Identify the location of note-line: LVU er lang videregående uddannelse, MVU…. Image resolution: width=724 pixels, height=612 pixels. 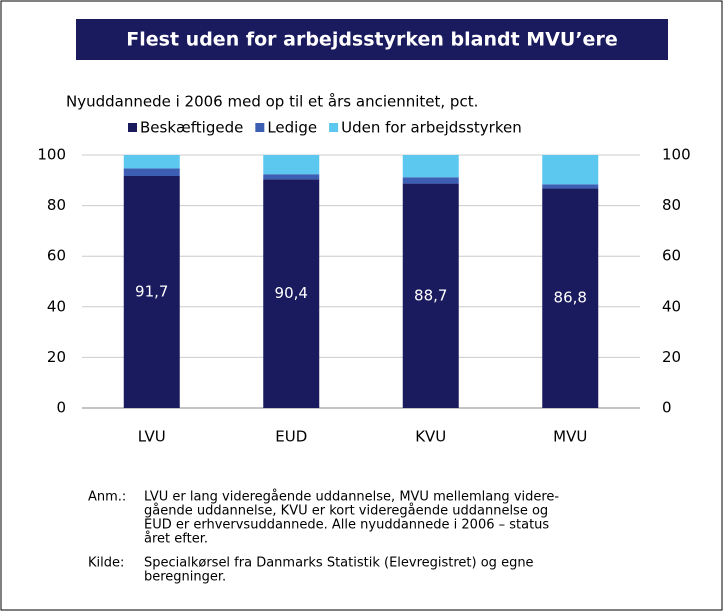
(351, 497).